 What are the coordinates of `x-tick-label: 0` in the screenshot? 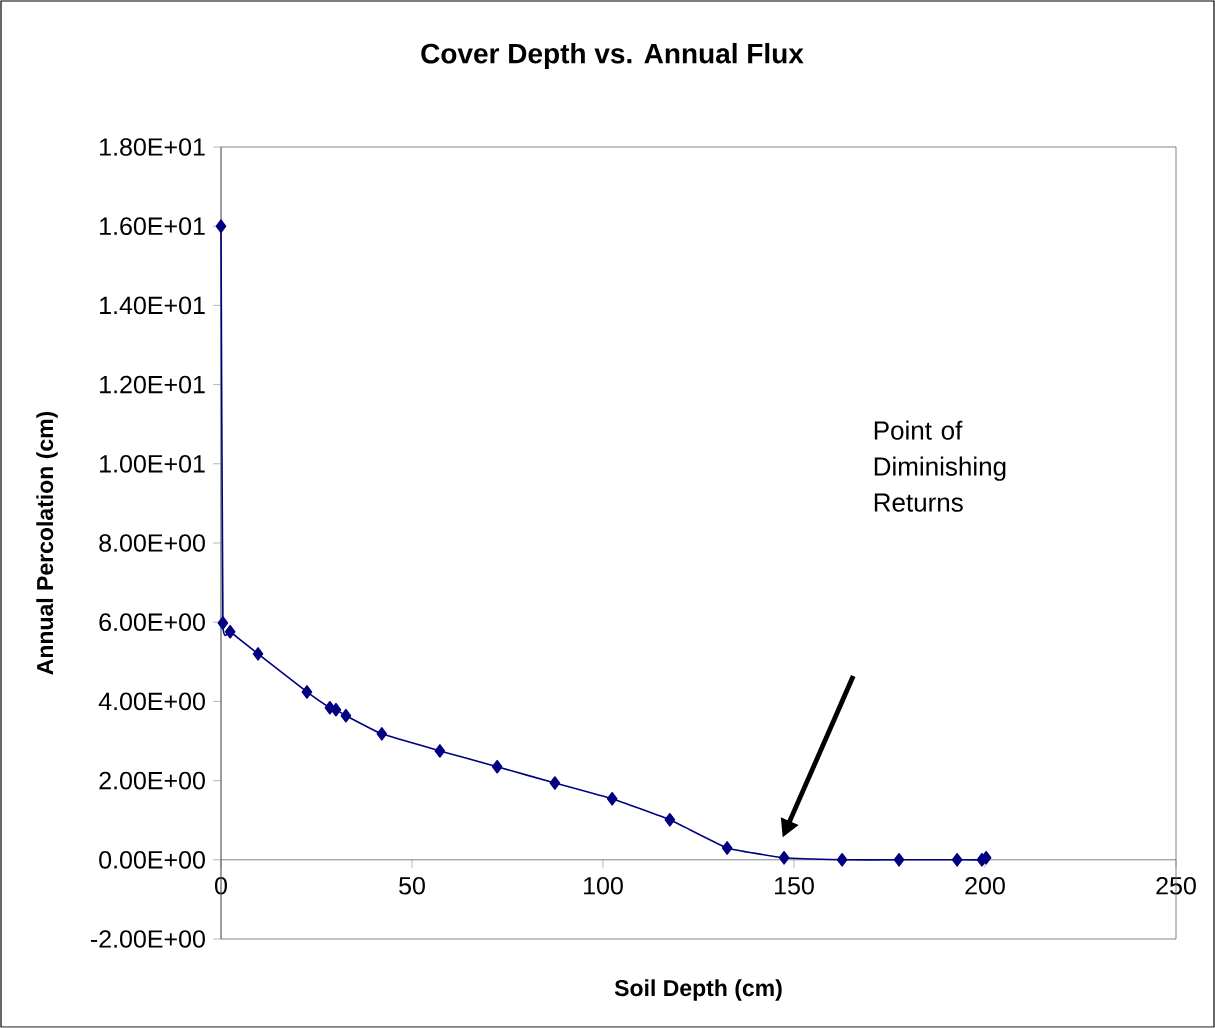 It's located at (221, 885).